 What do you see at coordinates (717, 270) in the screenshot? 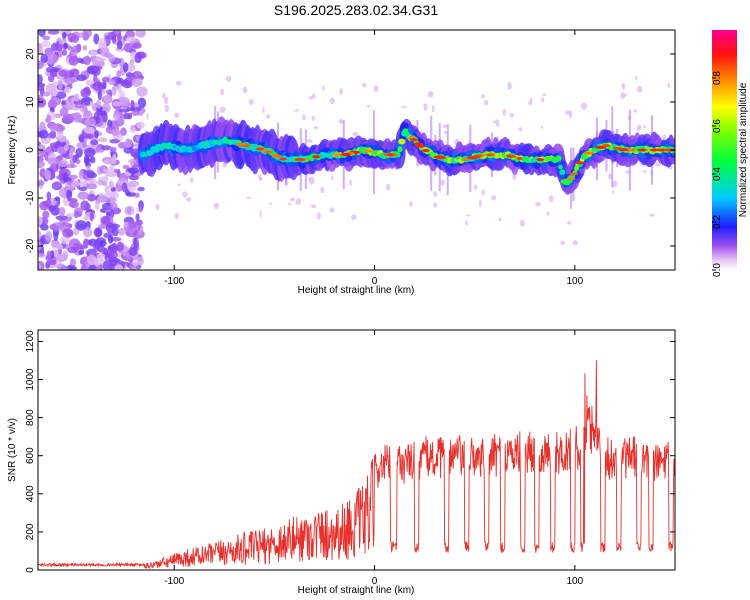
I see `colorbar-tick-label: 0.0` at bounding box center [717, 270].